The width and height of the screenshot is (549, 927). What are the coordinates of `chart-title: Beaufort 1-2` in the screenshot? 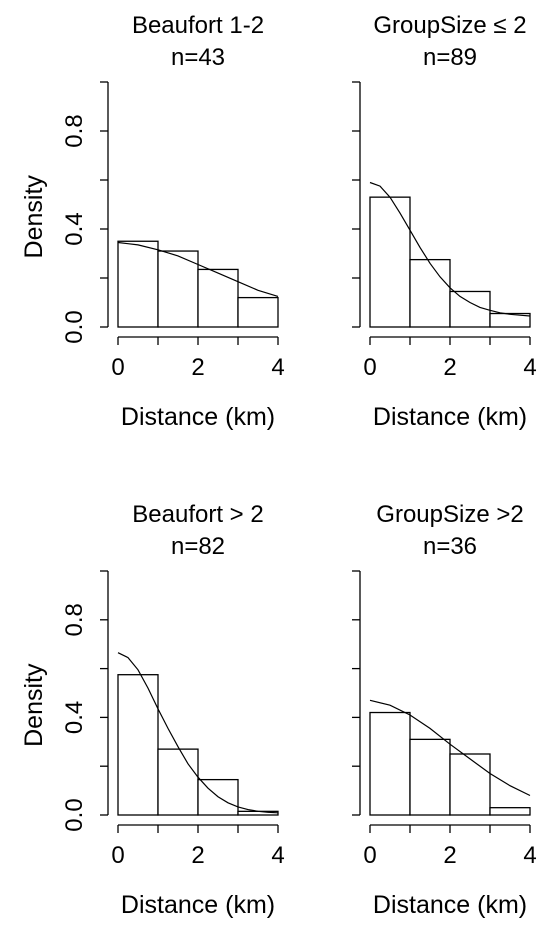 It's located at (198, 25).